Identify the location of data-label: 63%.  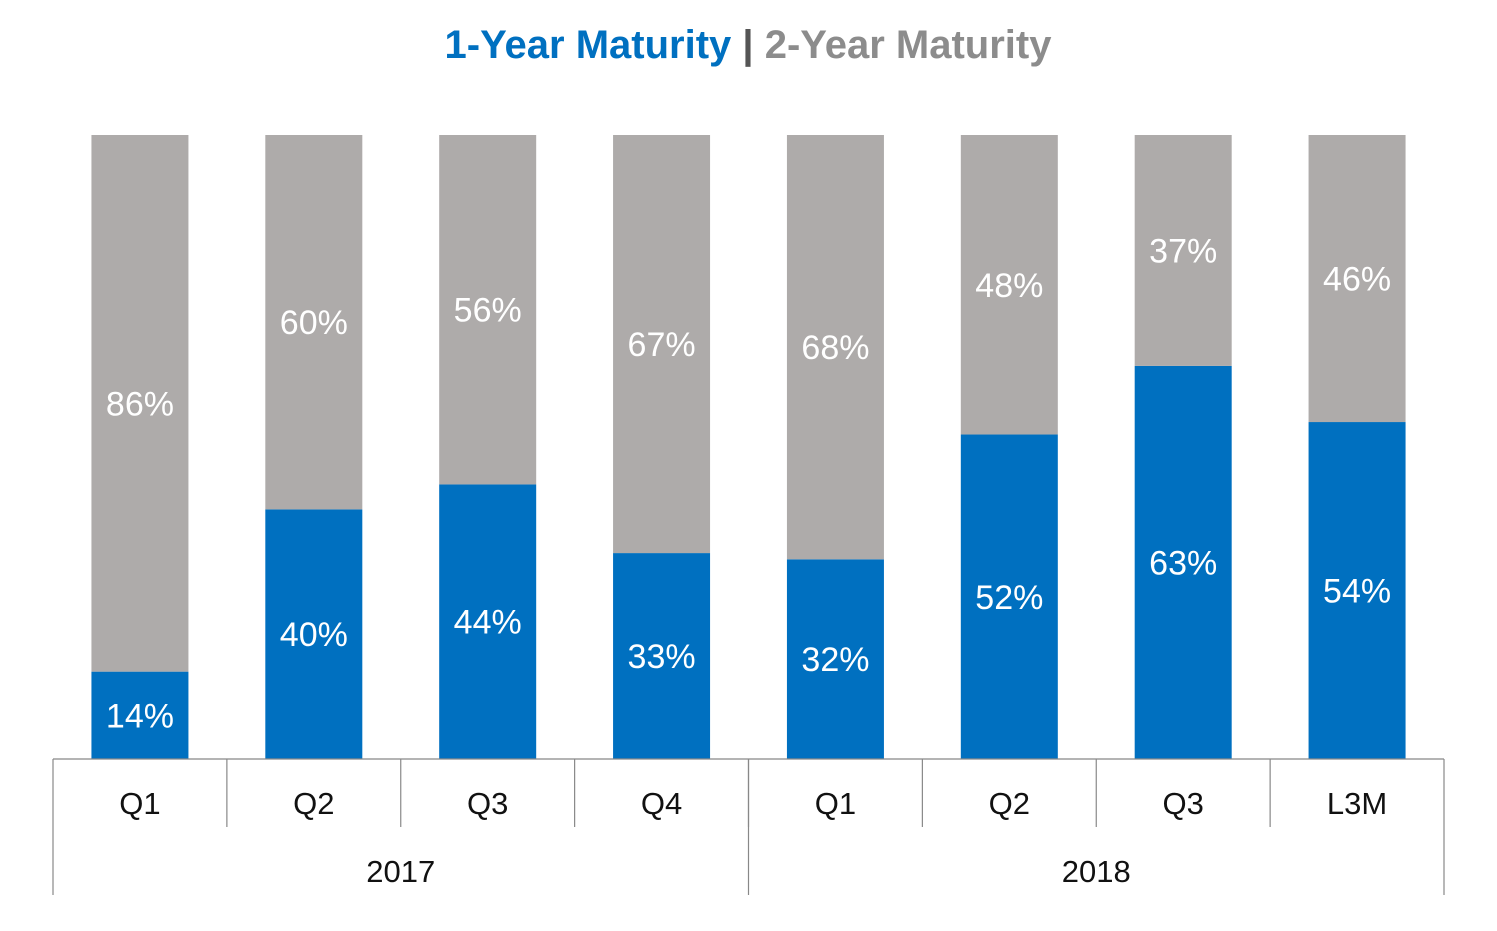
(1183, 563).